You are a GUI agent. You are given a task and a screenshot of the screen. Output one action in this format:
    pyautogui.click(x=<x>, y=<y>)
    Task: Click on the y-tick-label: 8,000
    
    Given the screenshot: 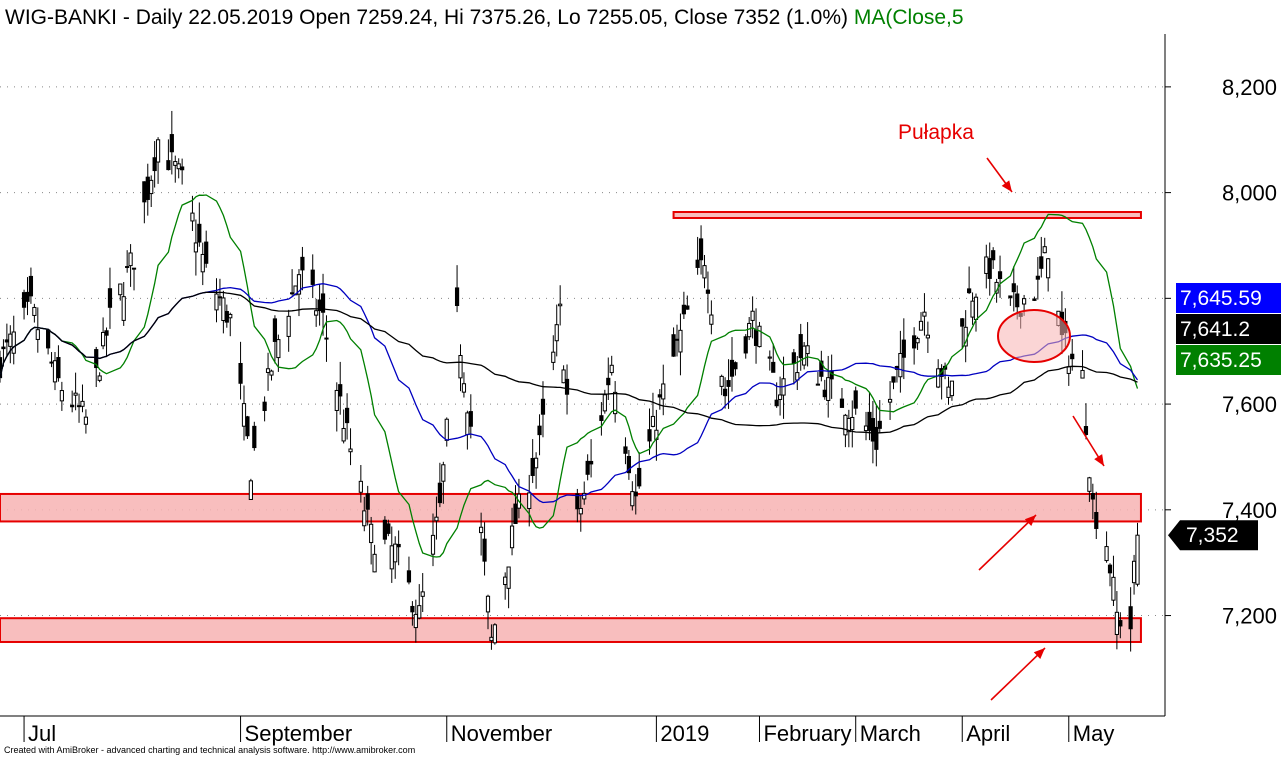 What is the action you would take?
    pyautogui.click(x=1249, y=193)
    